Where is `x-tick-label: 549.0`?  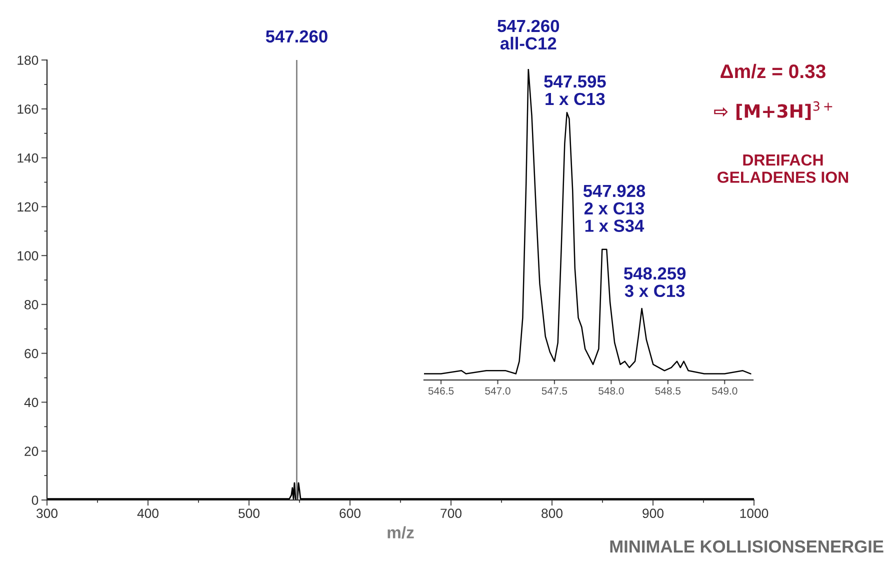
x-tick-label: 549.0 is located at coordinates (725, 391).